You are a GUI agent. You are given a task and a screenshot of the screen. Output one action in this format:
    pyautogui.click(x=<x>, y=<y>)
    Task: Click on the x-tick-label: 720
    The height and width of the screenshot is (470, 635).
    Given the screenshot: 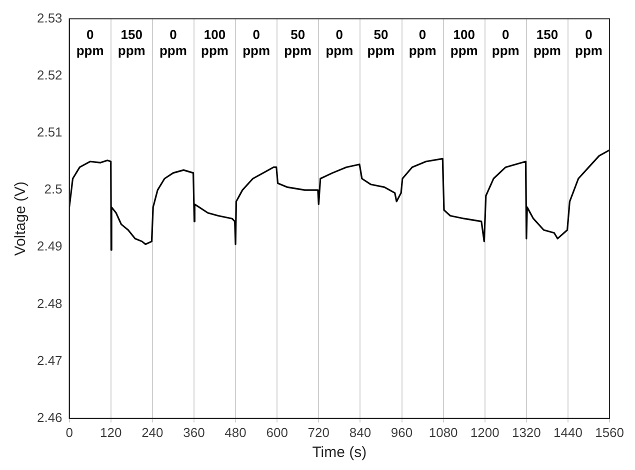 What is the action you would take?
    pyautogui.click(x=319, y=432)
    